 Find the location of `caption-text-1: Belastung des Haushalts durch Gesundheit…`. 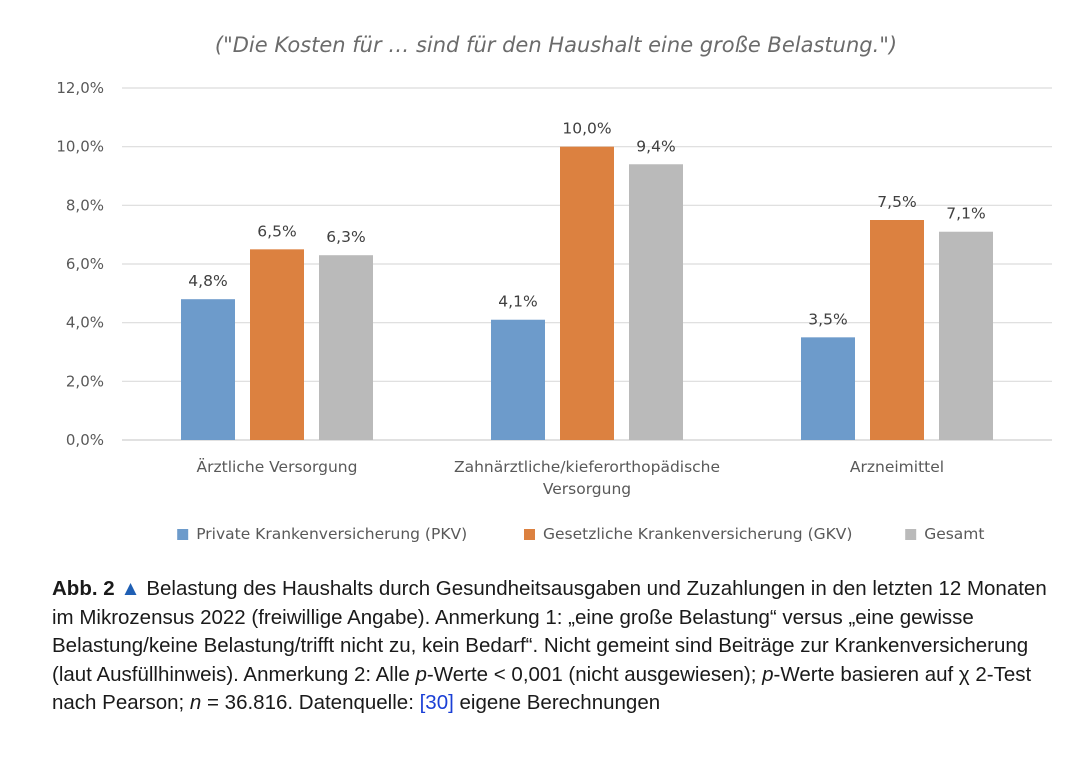

caption-text-1: Belastung des Haushalts durch Gesundheit… is located at coordinates (549, 631).